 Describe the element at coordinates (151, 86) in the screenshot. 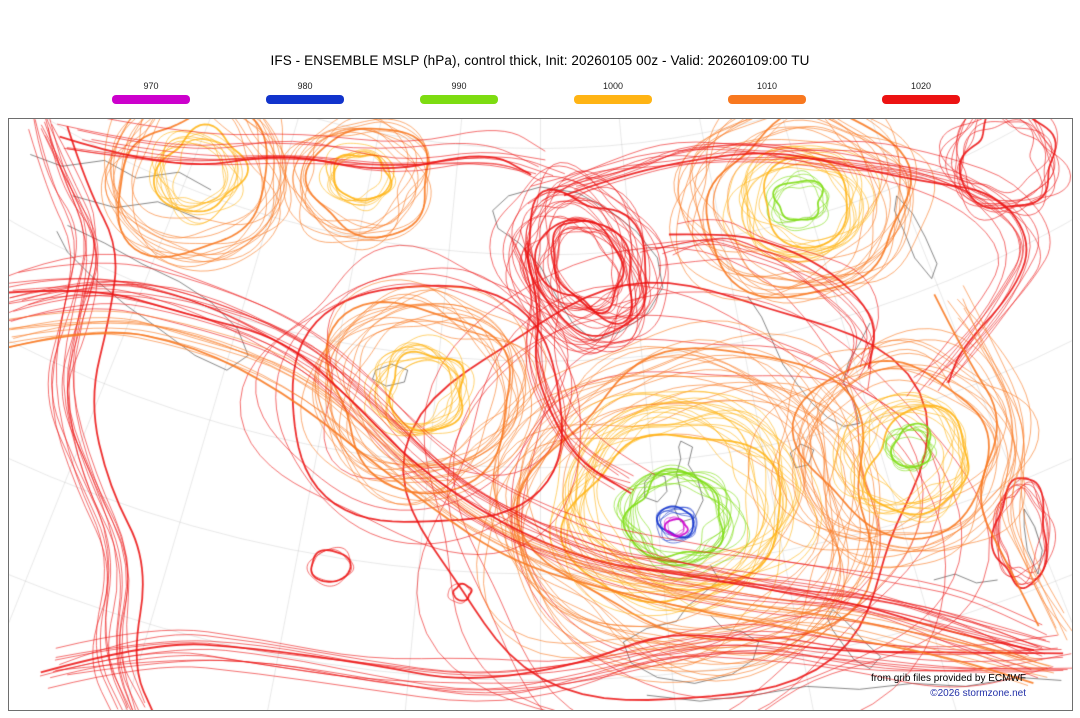

I see `legend-label-970: 970` at that location.